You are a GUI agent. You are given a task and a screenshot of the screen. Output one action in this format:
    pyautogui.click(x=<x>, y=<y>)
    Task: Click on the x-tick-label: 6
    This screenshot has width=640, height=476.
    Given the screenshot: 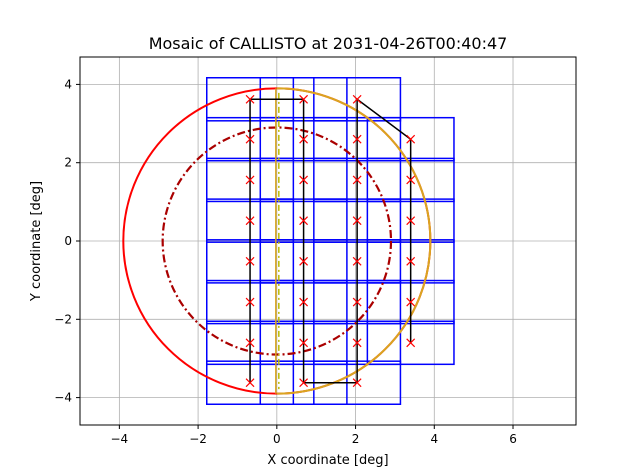 What is the action you would take?
    pyautogui.click(x=513, y=439)
    